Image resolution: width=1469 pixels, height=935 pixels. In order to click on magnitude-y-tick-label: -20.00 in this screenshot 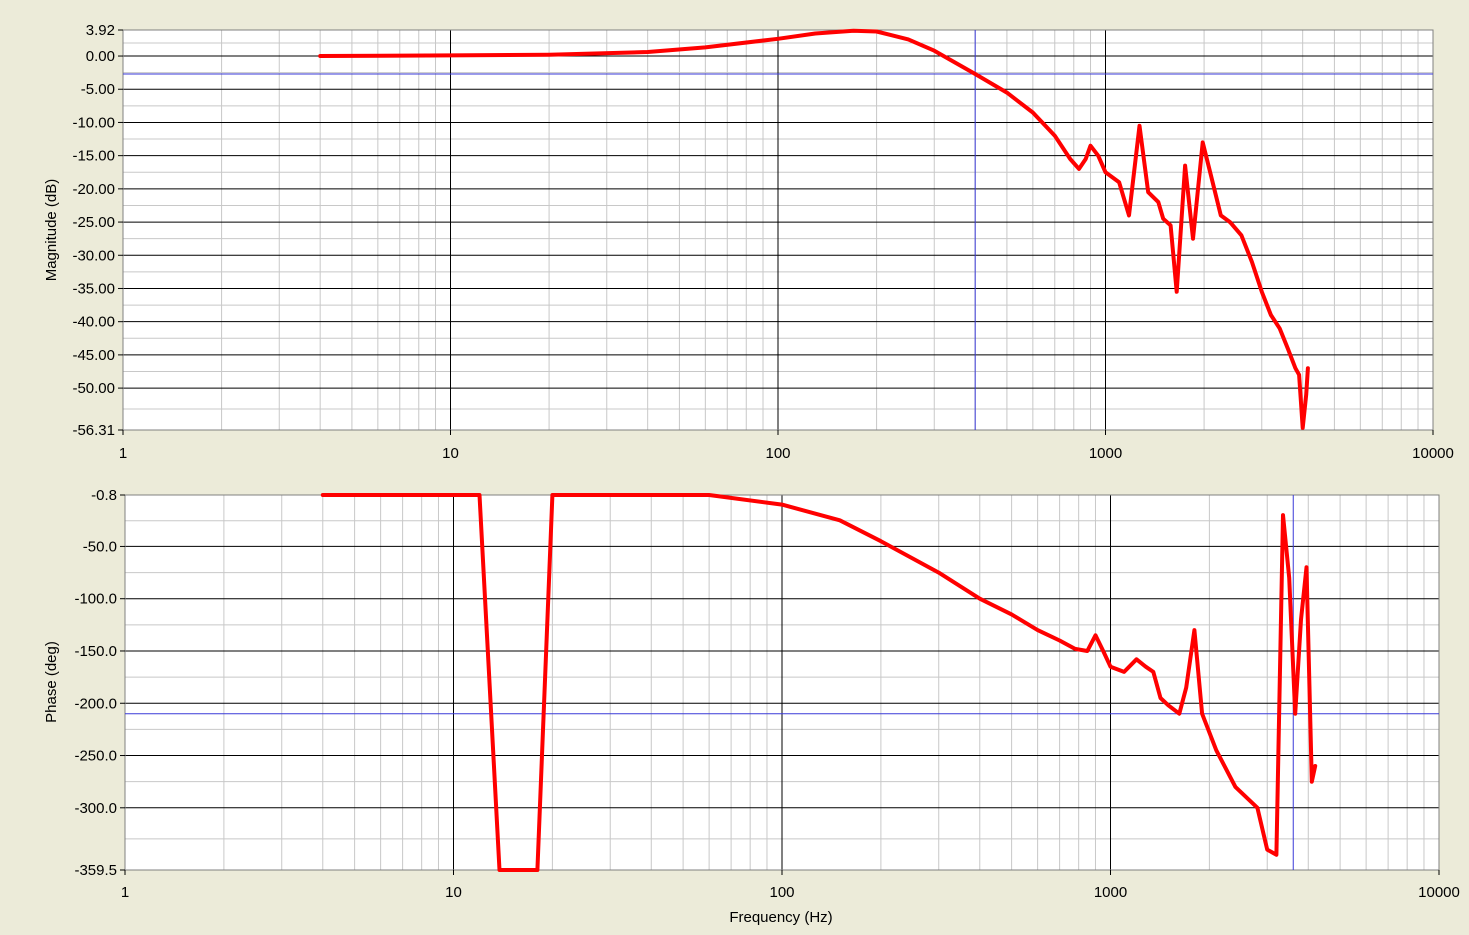, I will do `click(93, 189)`.